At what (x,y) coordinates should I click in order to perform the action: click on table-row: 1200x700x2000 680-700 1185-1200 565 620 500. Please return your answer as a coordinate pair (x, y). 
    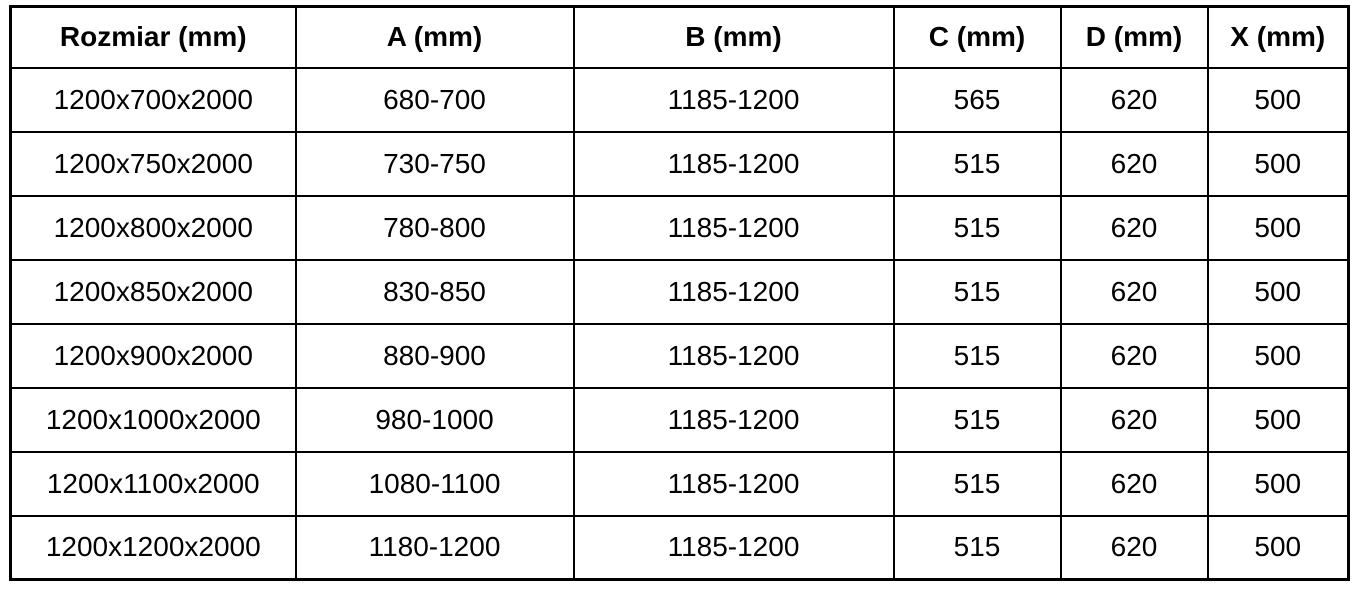
    Looking at the image, I should click on (679, 99).